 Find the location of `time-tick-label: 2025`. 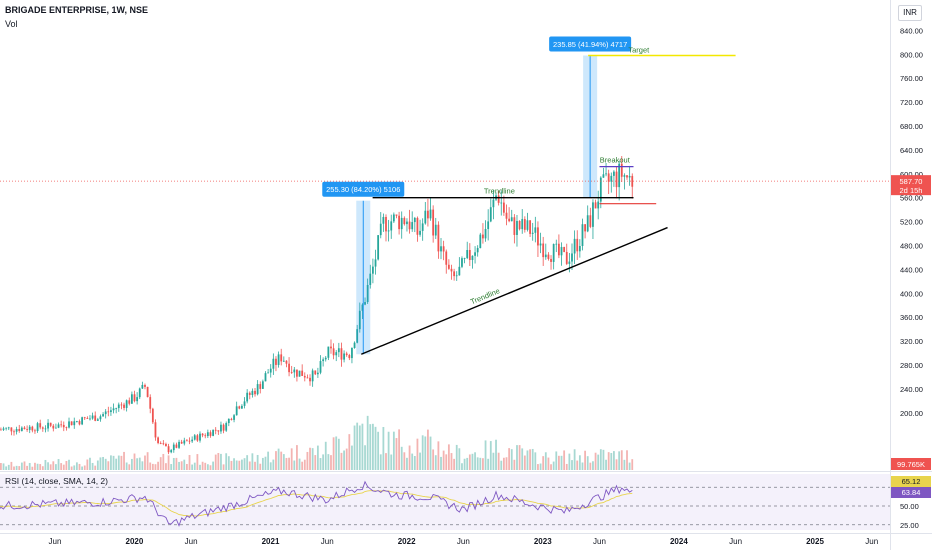

time-tick-label: 2025 is located at coordinates (815, 541).